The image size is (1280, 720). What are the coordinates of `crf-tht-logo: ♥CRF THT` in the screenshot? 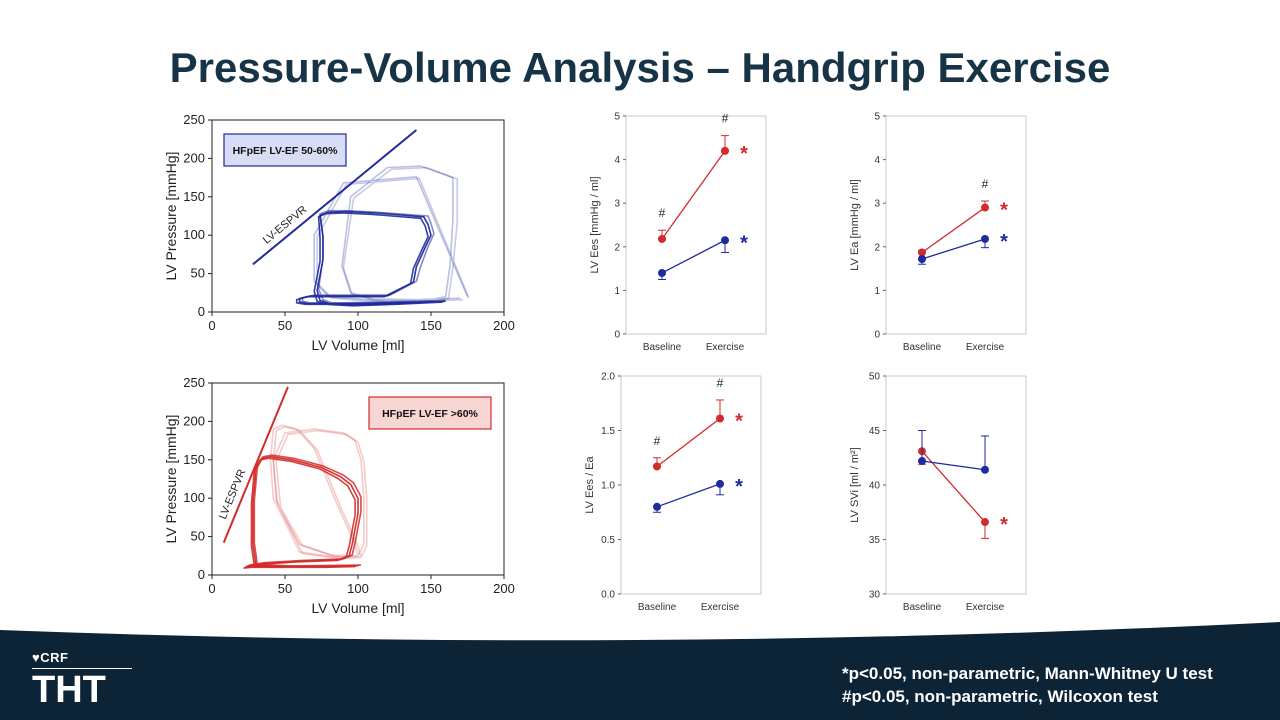 It's located at (82, 679).